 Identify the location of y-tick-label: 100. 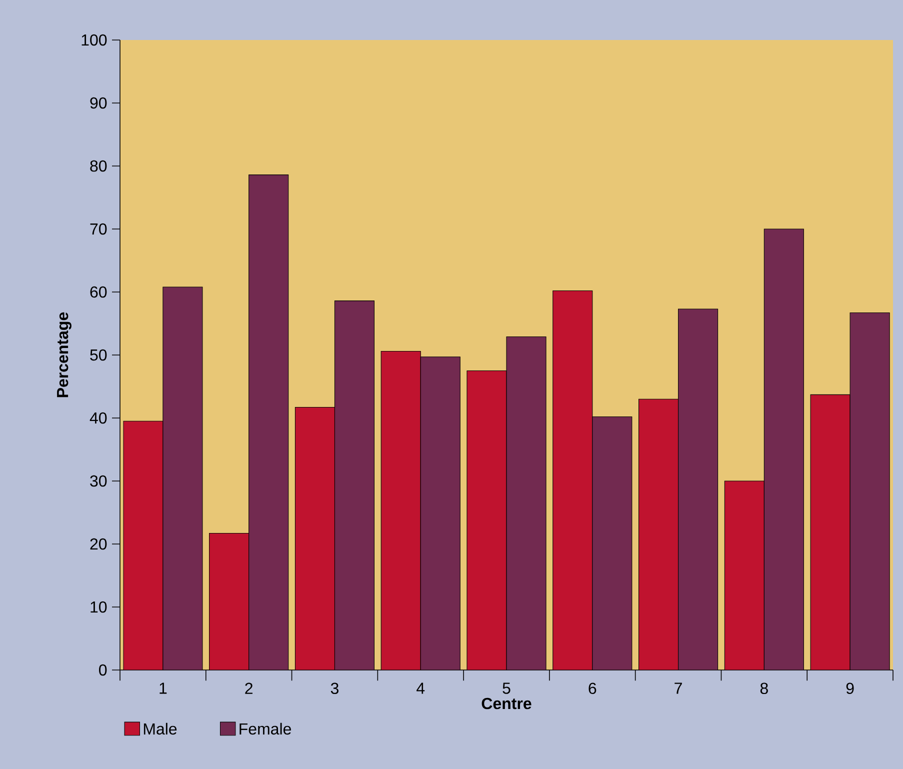
(94, 40).